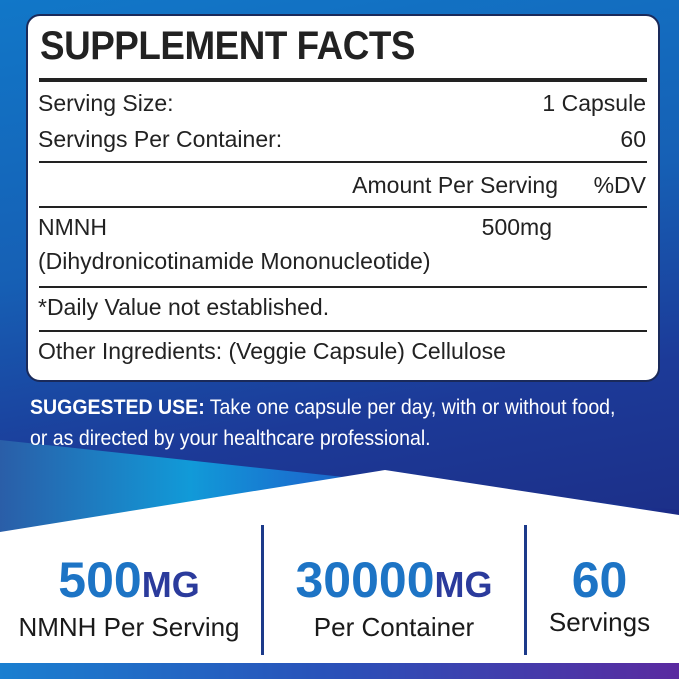  I want to click on dv-header: %DV, so click(619, 185).